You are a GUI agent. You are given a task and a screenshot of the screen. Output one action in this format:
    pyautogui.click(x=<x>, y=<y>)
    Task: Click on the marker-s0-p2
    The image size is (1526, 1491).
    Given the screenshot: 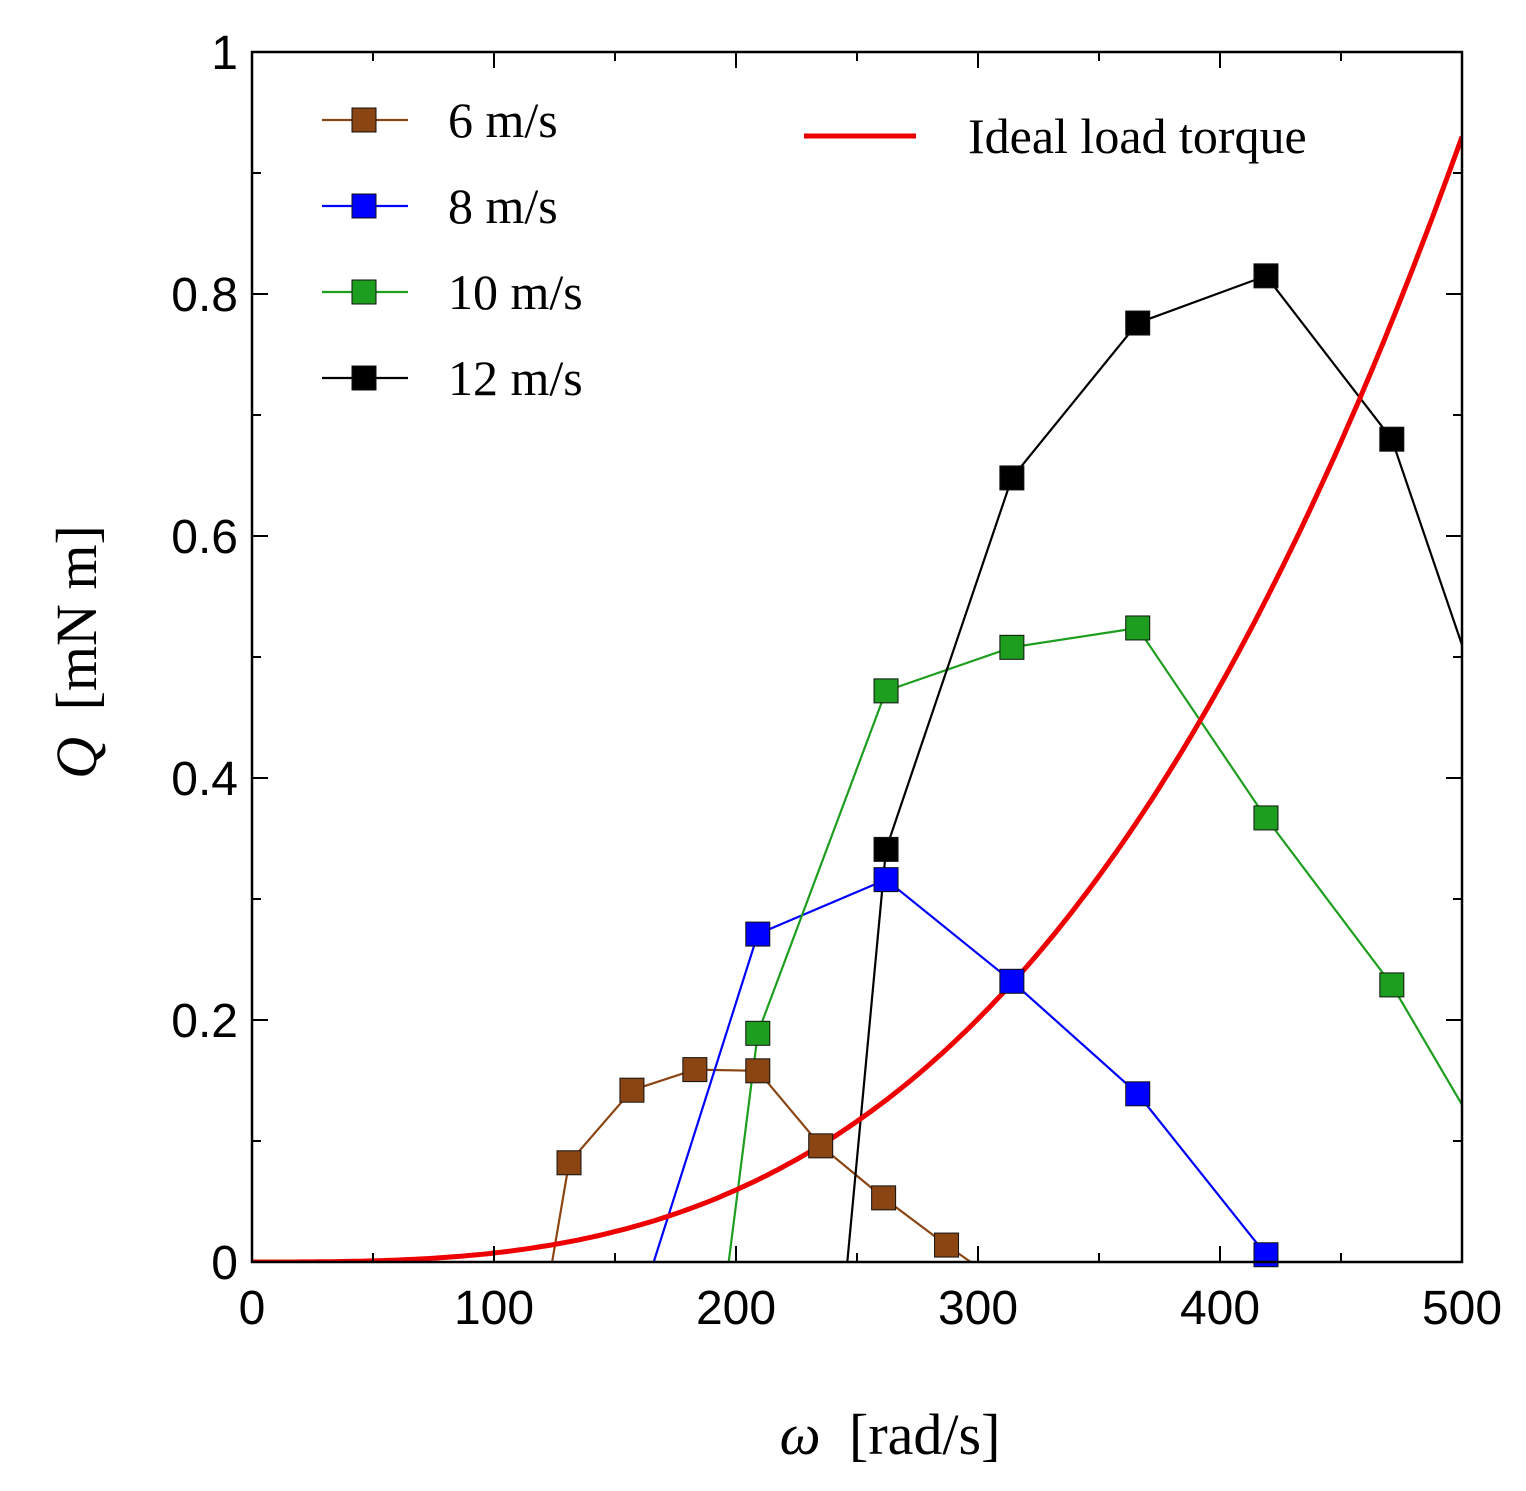 What is the action you would take?
    pyautogui.click(x=695, y=1070)
    